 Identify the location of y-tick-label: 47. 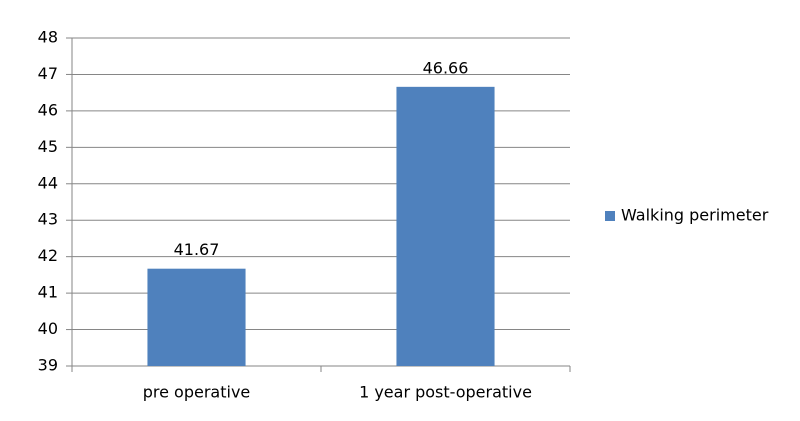
(48, 73).